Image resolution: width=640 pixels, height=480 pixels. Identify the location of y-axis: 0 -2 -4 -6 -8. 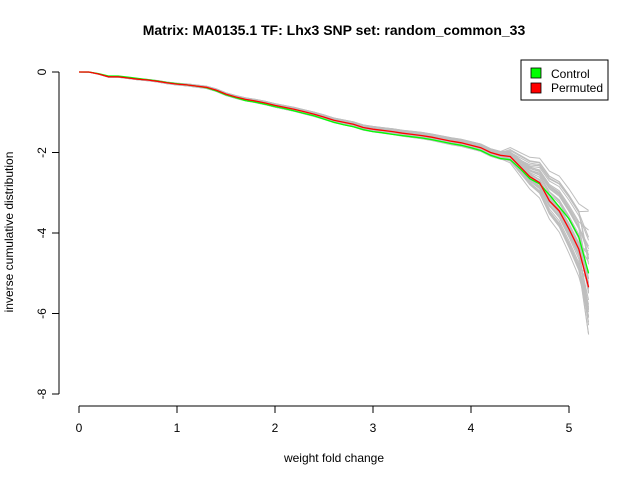
(47, 233).